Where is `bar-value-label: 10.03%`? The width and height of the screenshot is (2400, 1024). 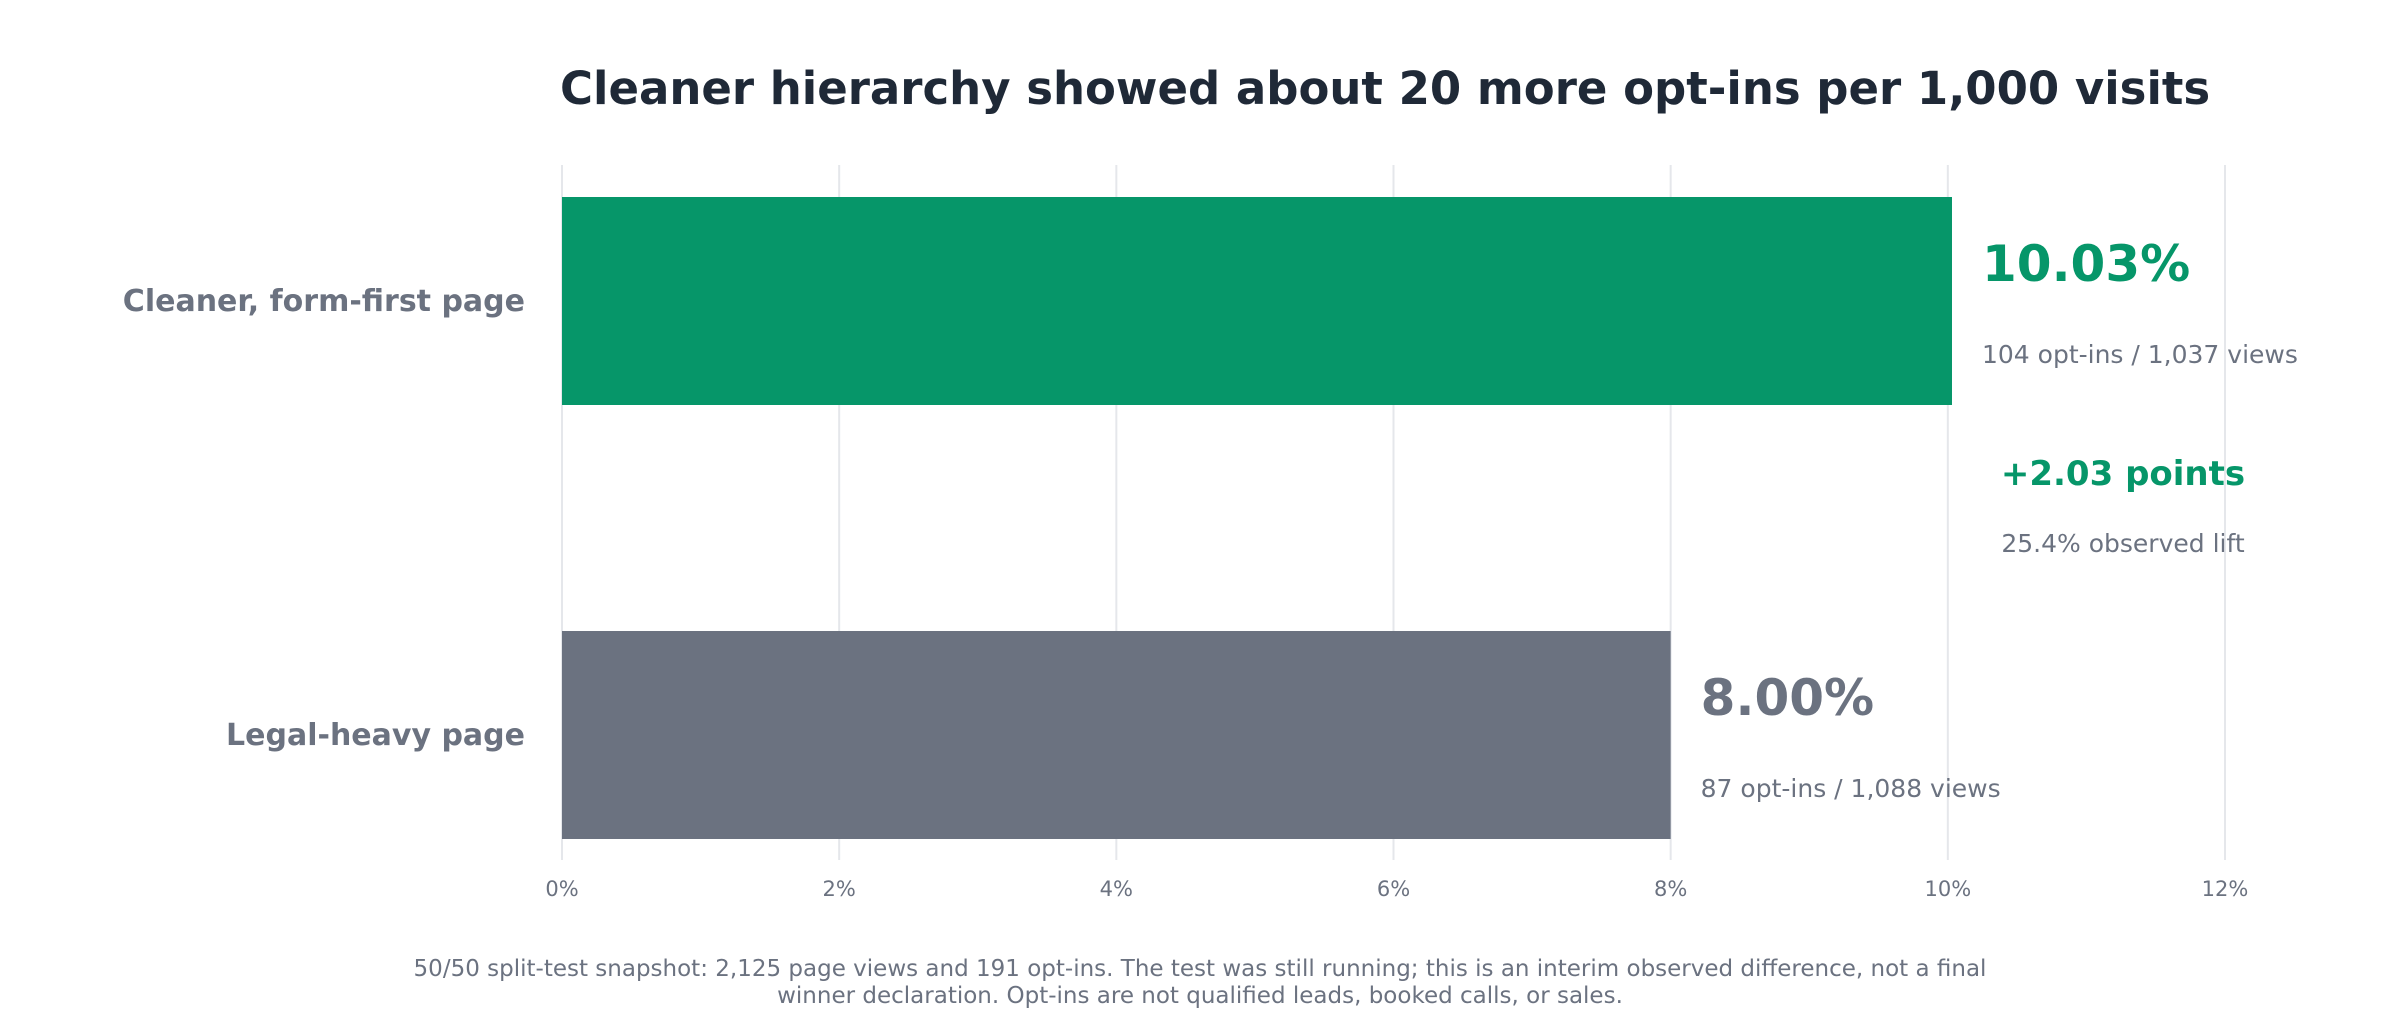
bar-value-label: 10.03% is located at coordinates (2086, 264).